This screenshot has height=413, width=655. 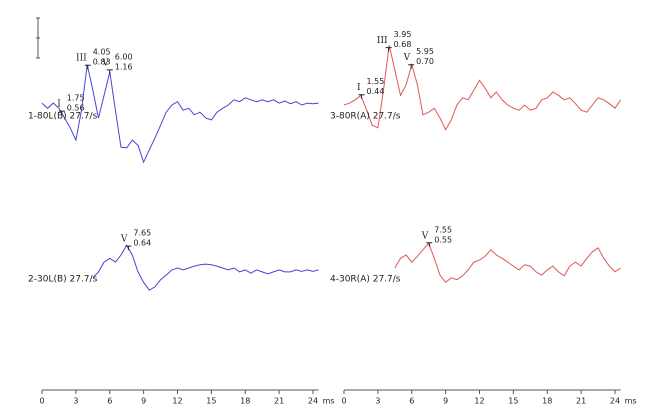 I want to click on peak-latency: 1.55, so click(x=376, y=81).